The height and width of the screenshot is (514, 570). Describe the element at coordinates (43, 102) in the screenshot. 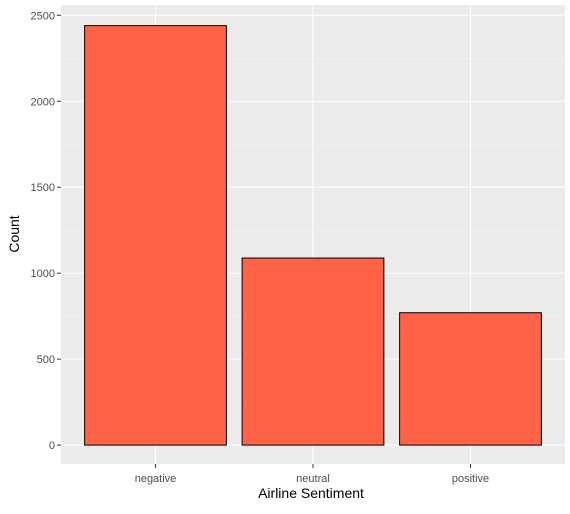

I see `y-tick-label: 2000` at that location.